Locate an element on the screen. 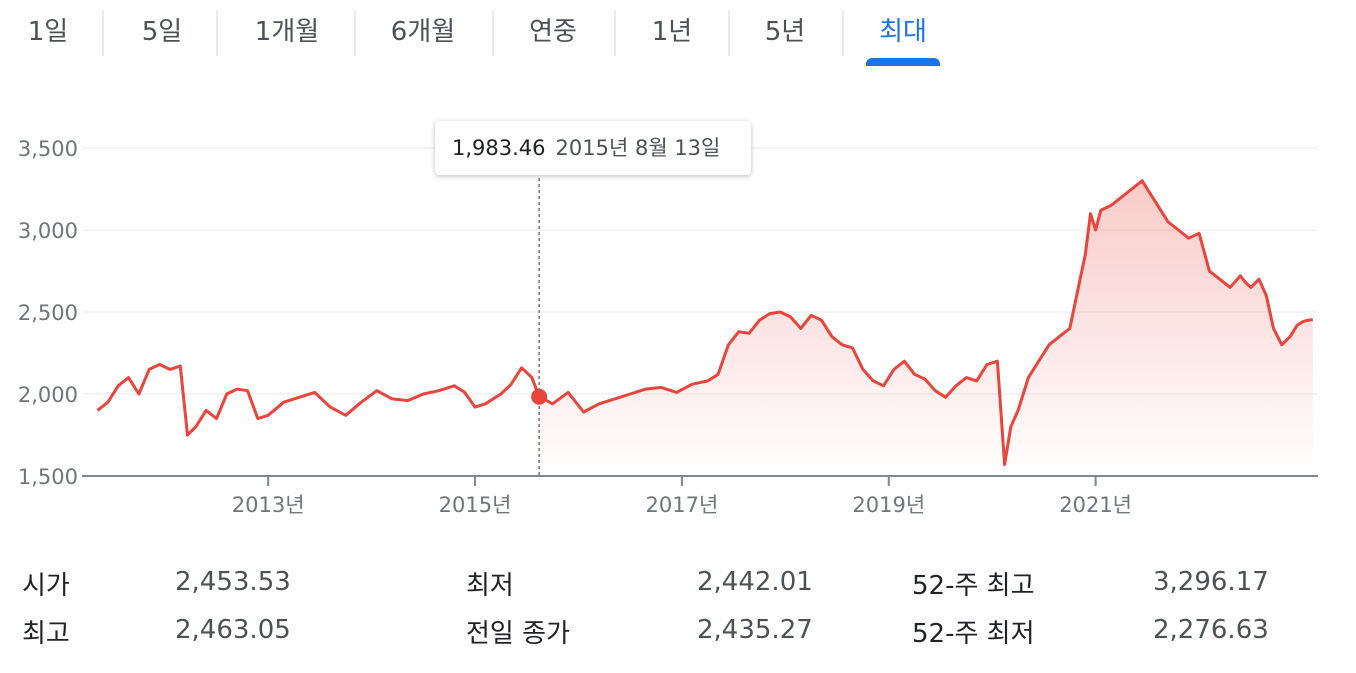  tooltip-date: 2015년 8월 13일 is located at coordinates (638, 148).